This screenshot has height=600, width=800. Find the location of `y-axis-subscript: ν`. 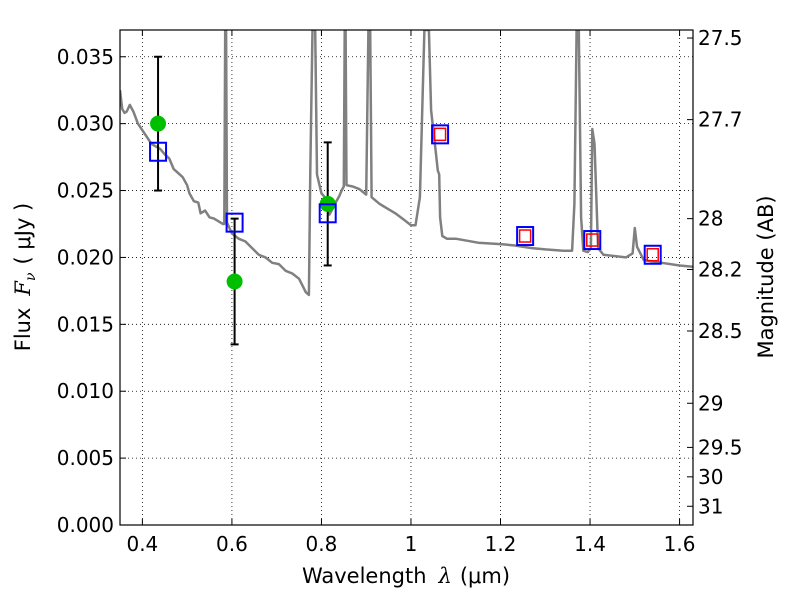

y-axis-subscript: ν is located at coordinates (31, 276).